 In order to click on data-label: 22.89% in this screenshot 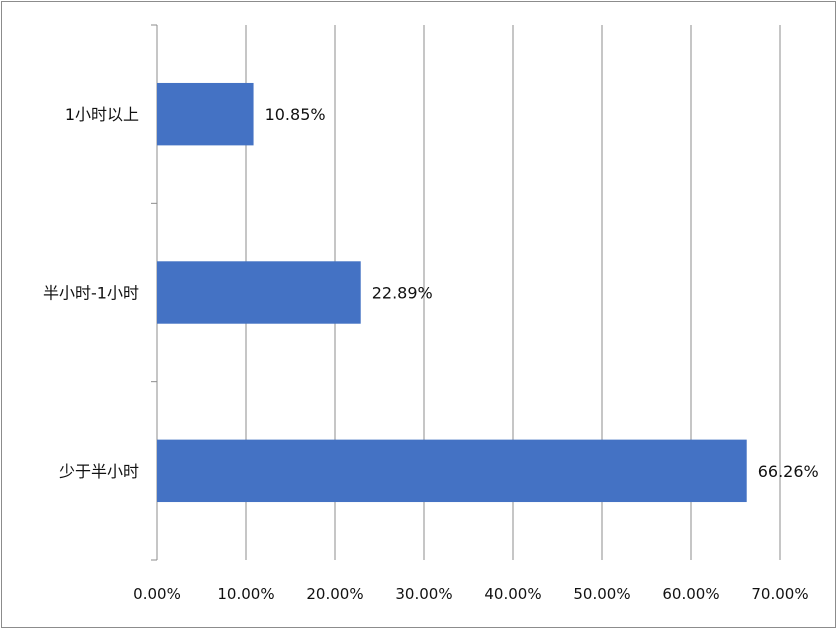, I will do `click(402, 293)`.